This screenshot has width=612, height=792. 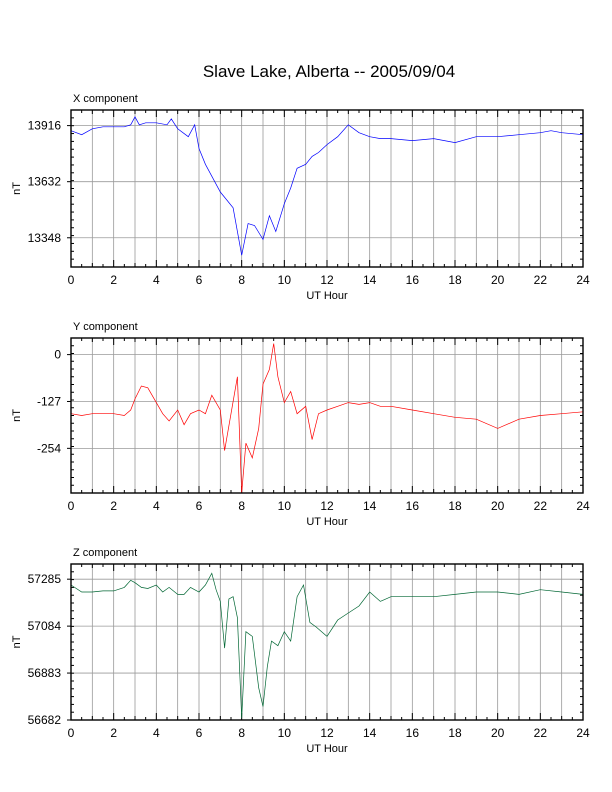 What do you see at coordinates (45, 126) in the screenshot?
I see `y-tick-label: 13916` at bounding box center [45, 126].